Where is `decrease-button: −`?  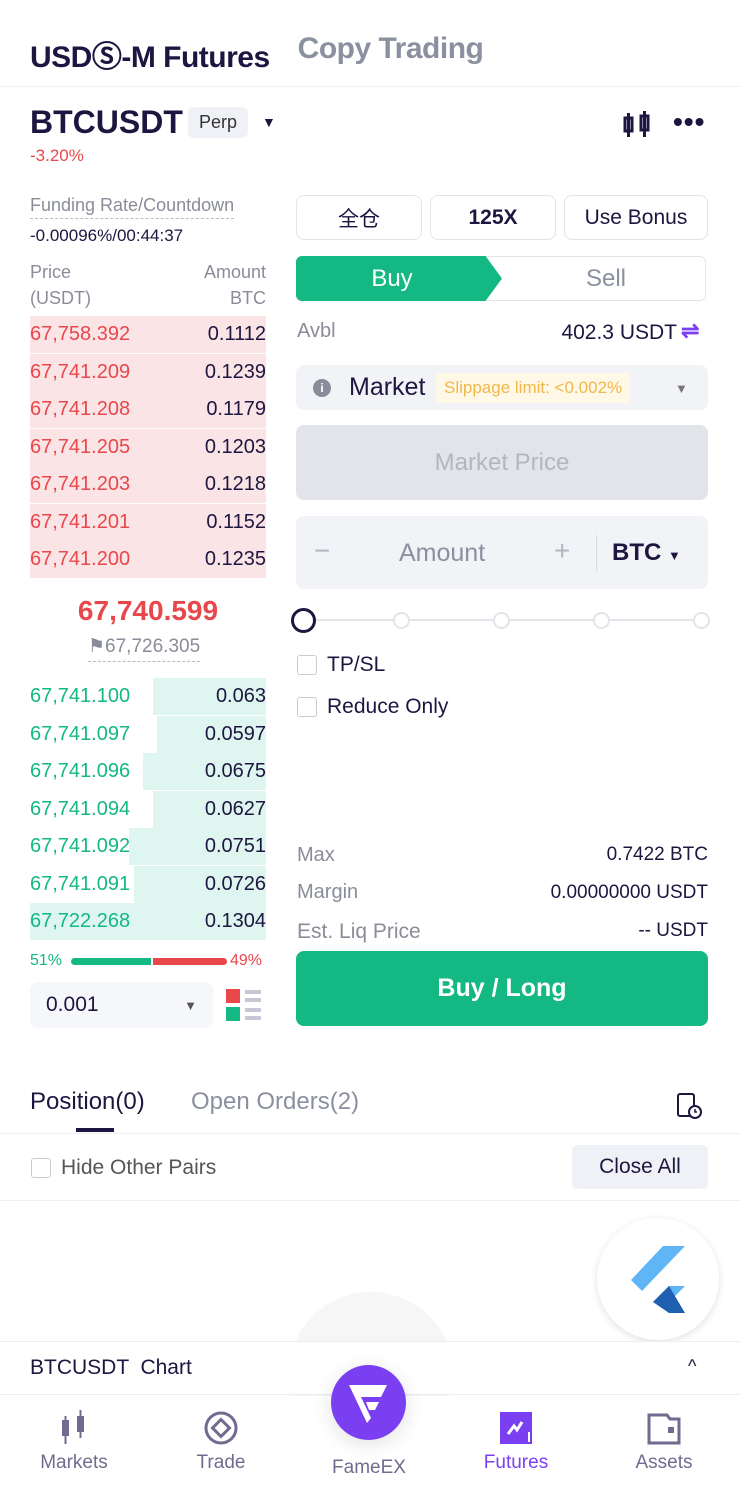 decrease-button: − is located at coordinates (322, 550).